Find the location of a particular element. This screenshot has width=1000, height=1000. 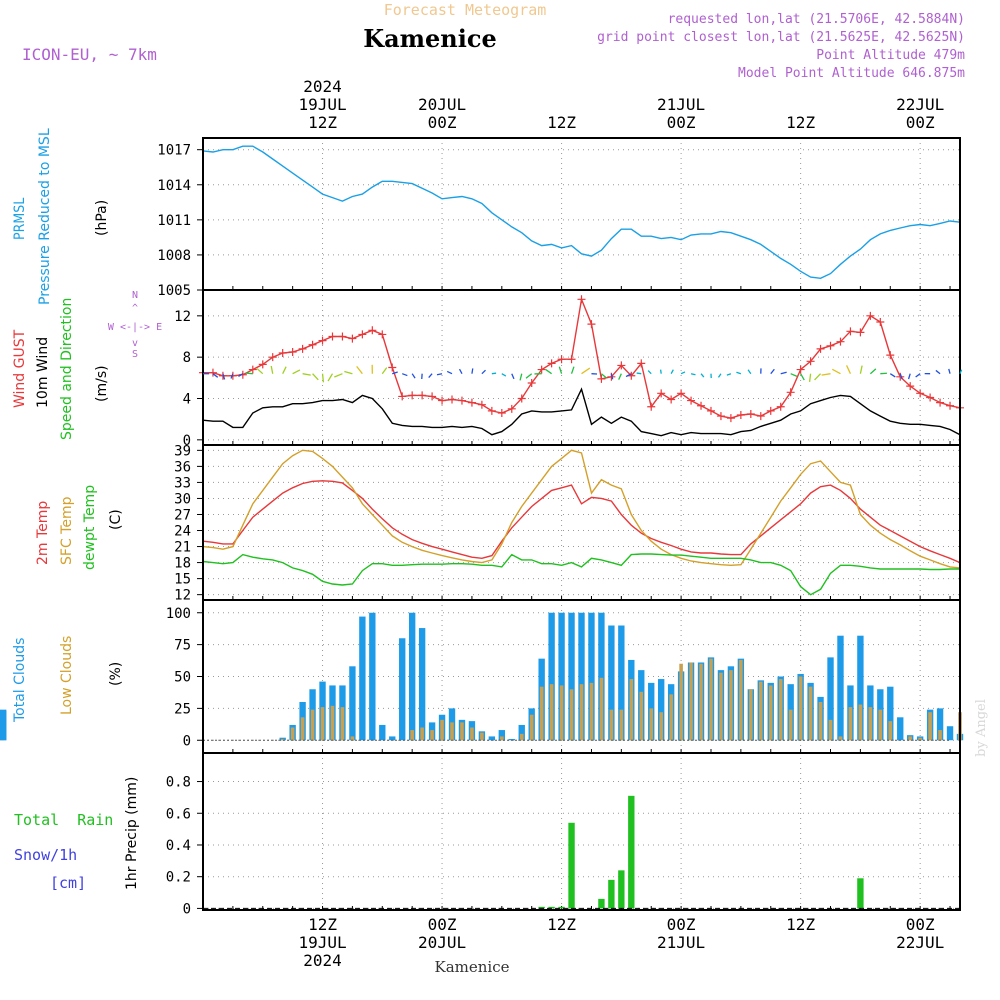

low-clouds-label: Low Clouds is located at coordinates (67, 675).